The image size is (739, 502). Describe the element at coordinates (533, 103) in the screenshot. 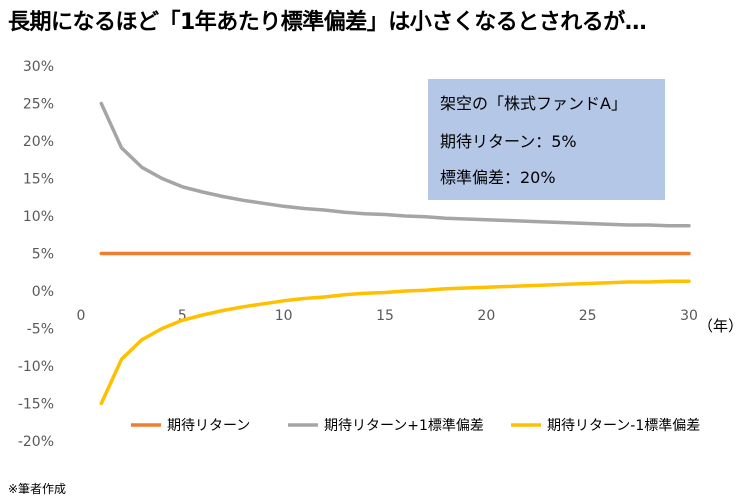

I see `annotation-line-name: 架空の「株式ファンドA」` at that location.